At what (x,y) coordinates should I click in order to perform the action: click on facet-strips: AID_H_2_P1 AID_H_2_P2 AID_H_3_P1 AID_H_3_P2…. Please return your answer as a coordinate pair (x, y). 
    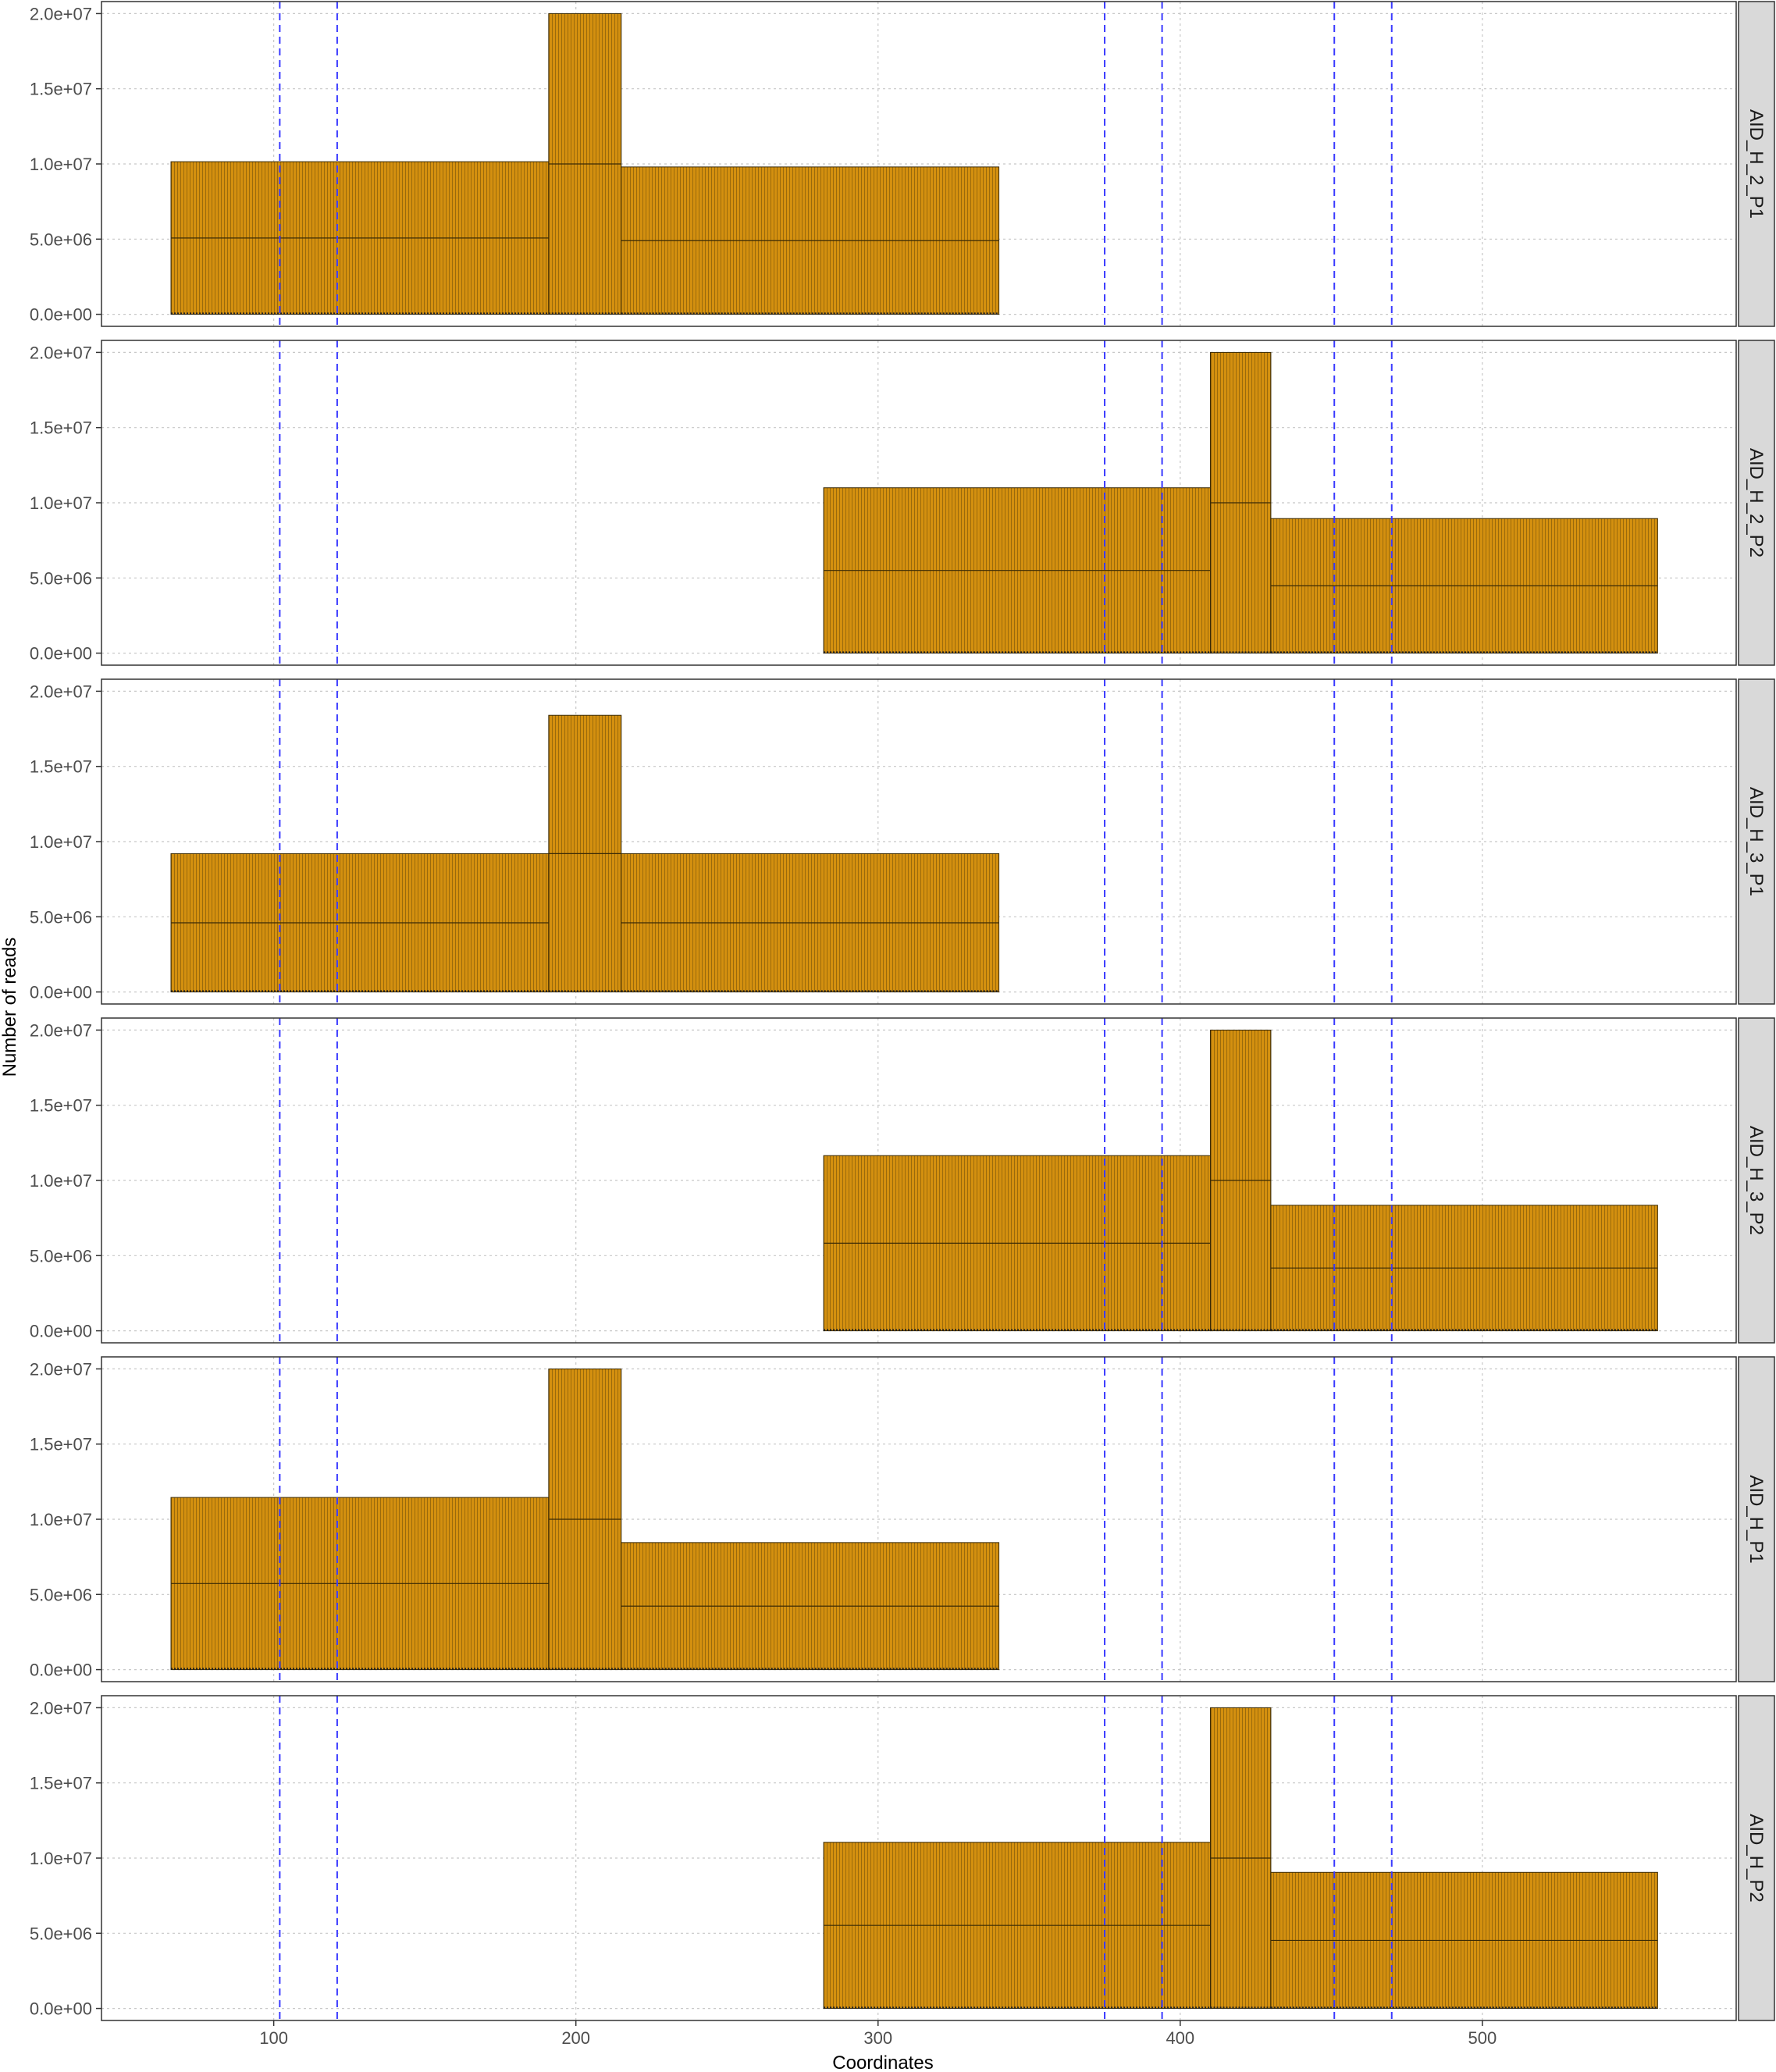
    Looking at the image, I should click on (1756, 1011).